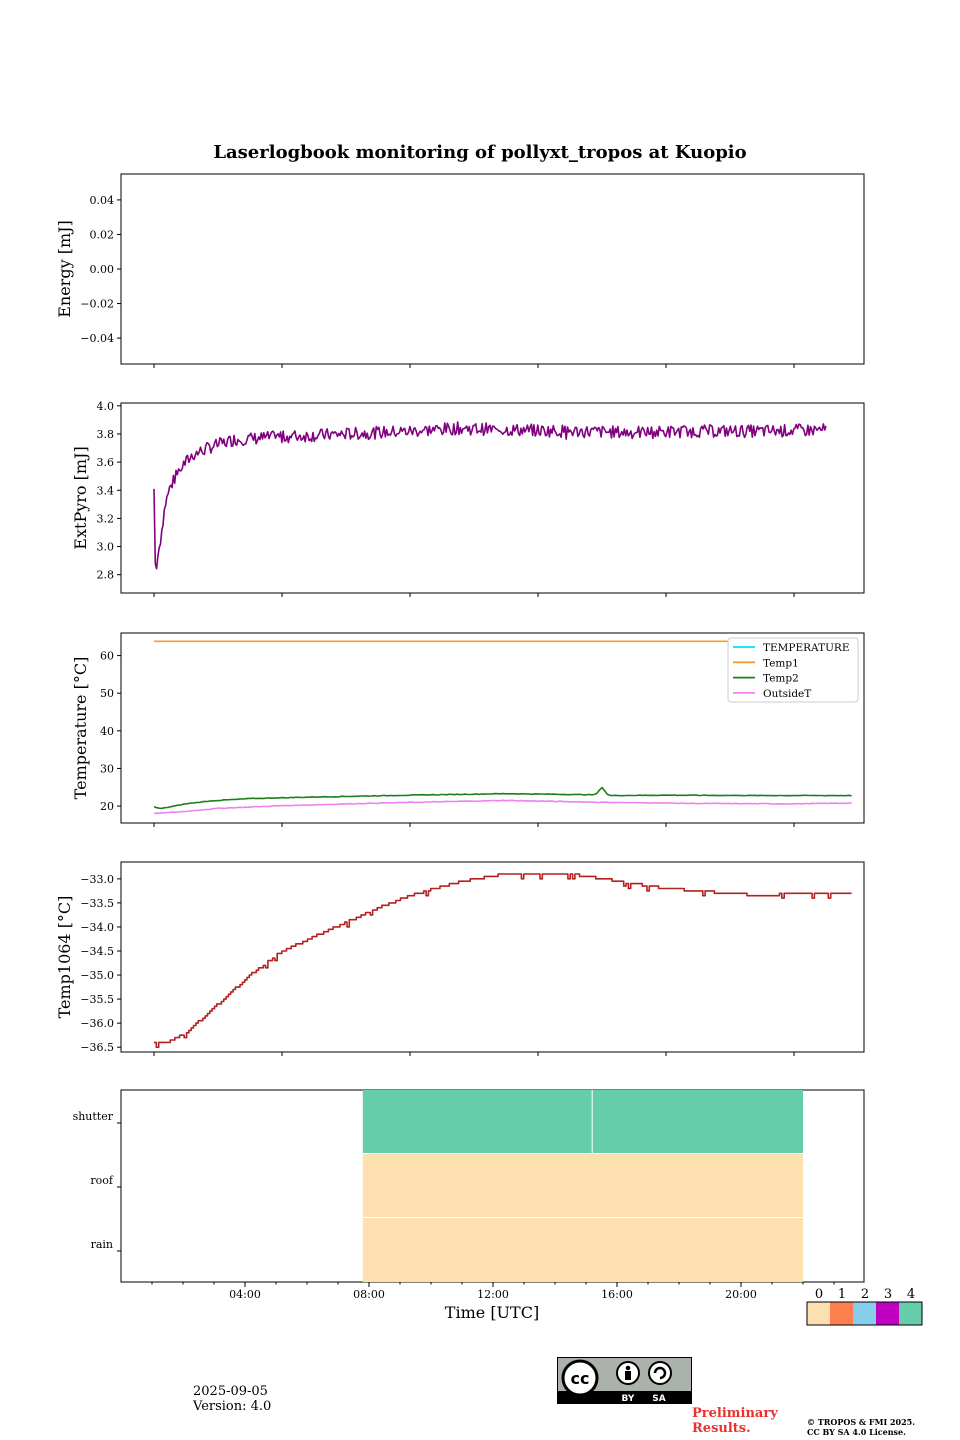  I want to click on y-tick-label: 0.00, so click(102, 269).